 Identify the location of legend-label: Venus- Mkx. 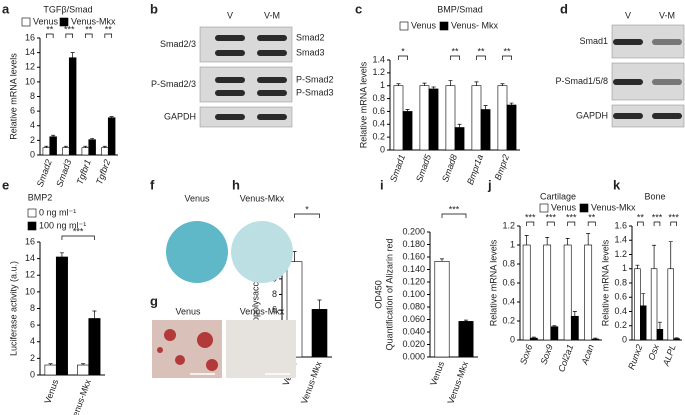
(475, 25).